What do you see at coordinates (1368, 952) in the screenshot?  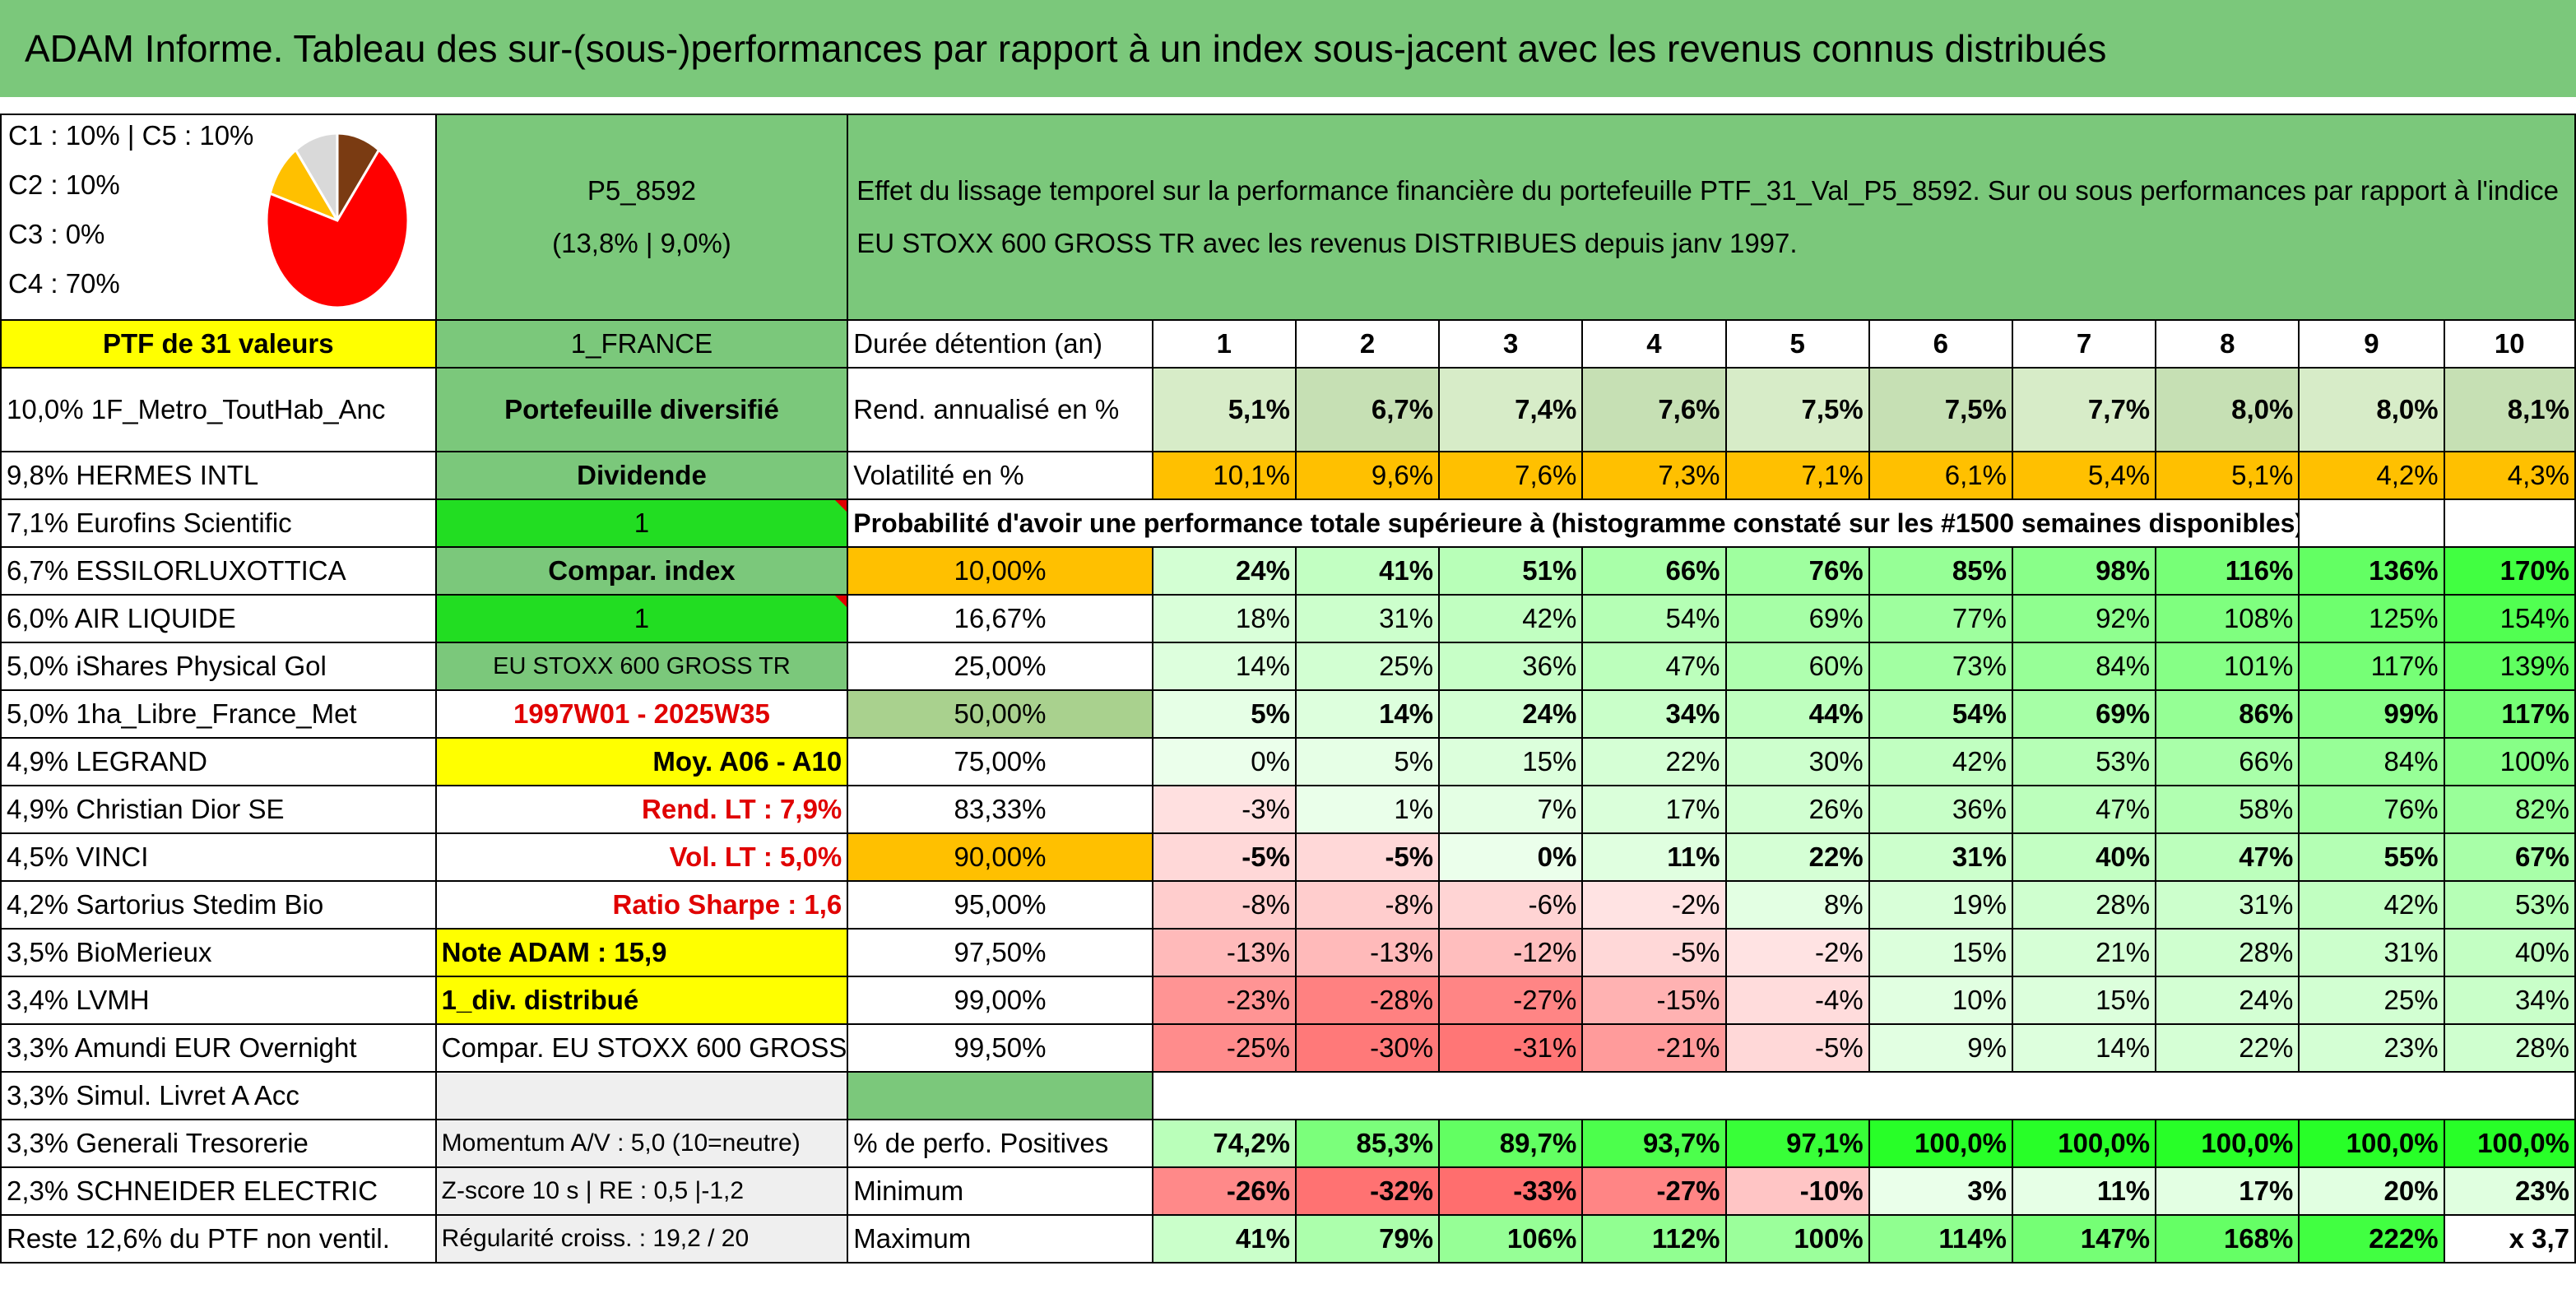 I see `probability-value: -13%` at bounding box center [1368, 952].